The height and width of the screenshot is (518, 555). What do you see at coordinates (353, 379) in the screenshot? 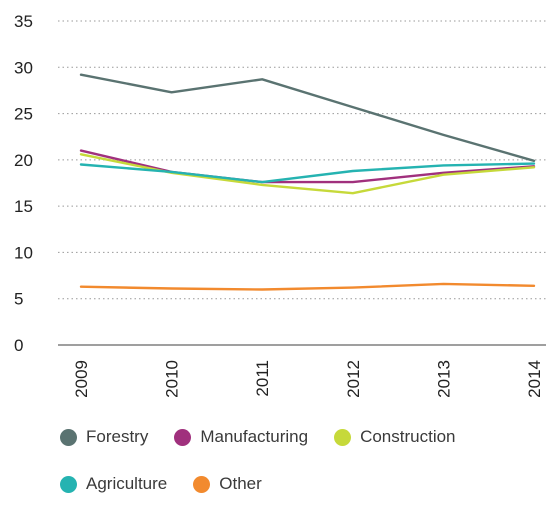
I see `x-tick-label: 2012` at bounding box center [353, 379].